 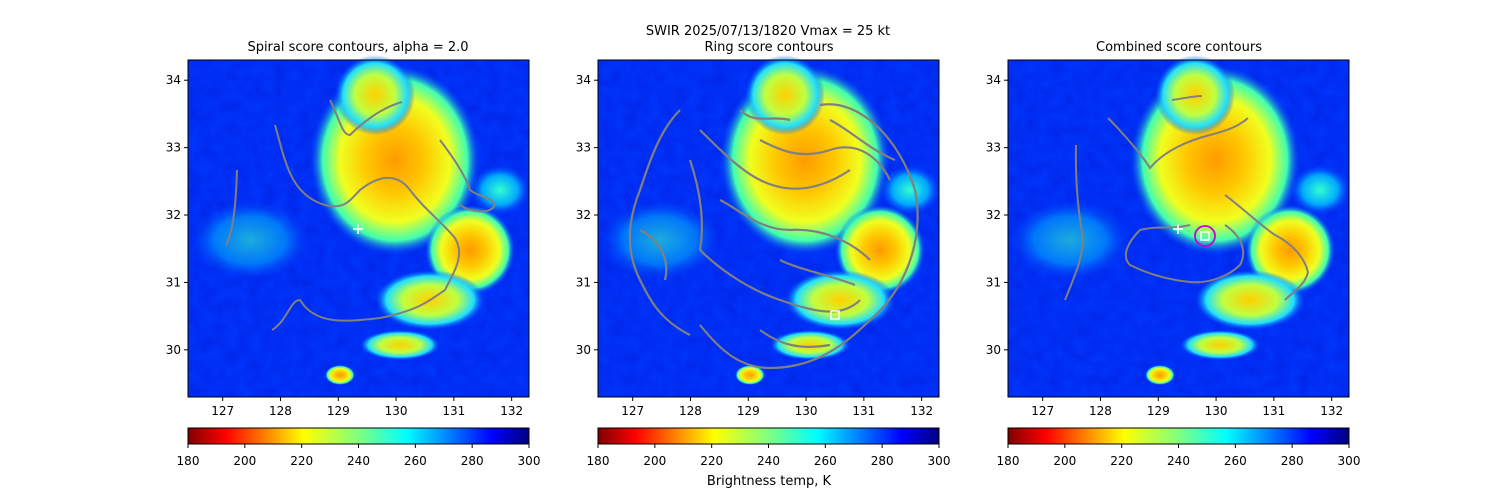 I want to click on colorbar: 180 200 220 240 260 280 300 Brightness temp, K, so click(x=769, y=458).